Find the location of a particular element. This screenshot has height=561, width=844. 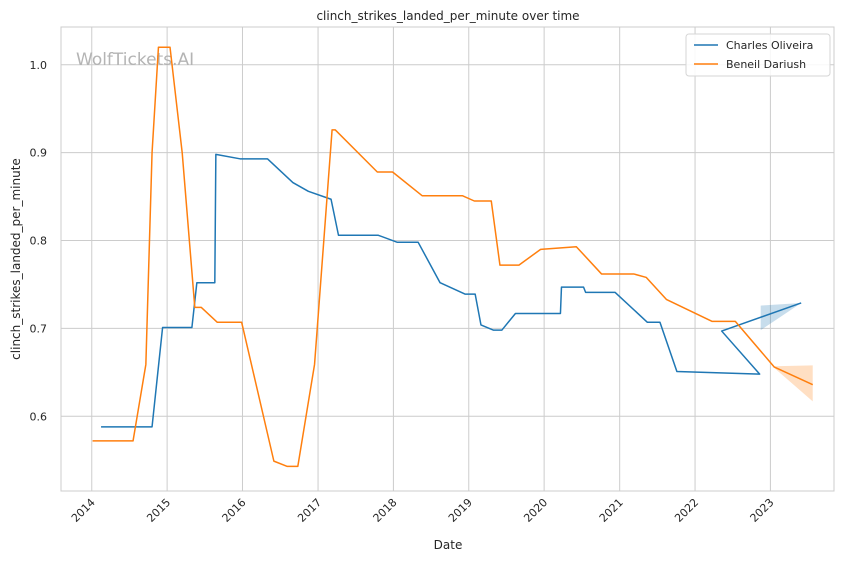

legend-box is located at coordinates (758, 55).